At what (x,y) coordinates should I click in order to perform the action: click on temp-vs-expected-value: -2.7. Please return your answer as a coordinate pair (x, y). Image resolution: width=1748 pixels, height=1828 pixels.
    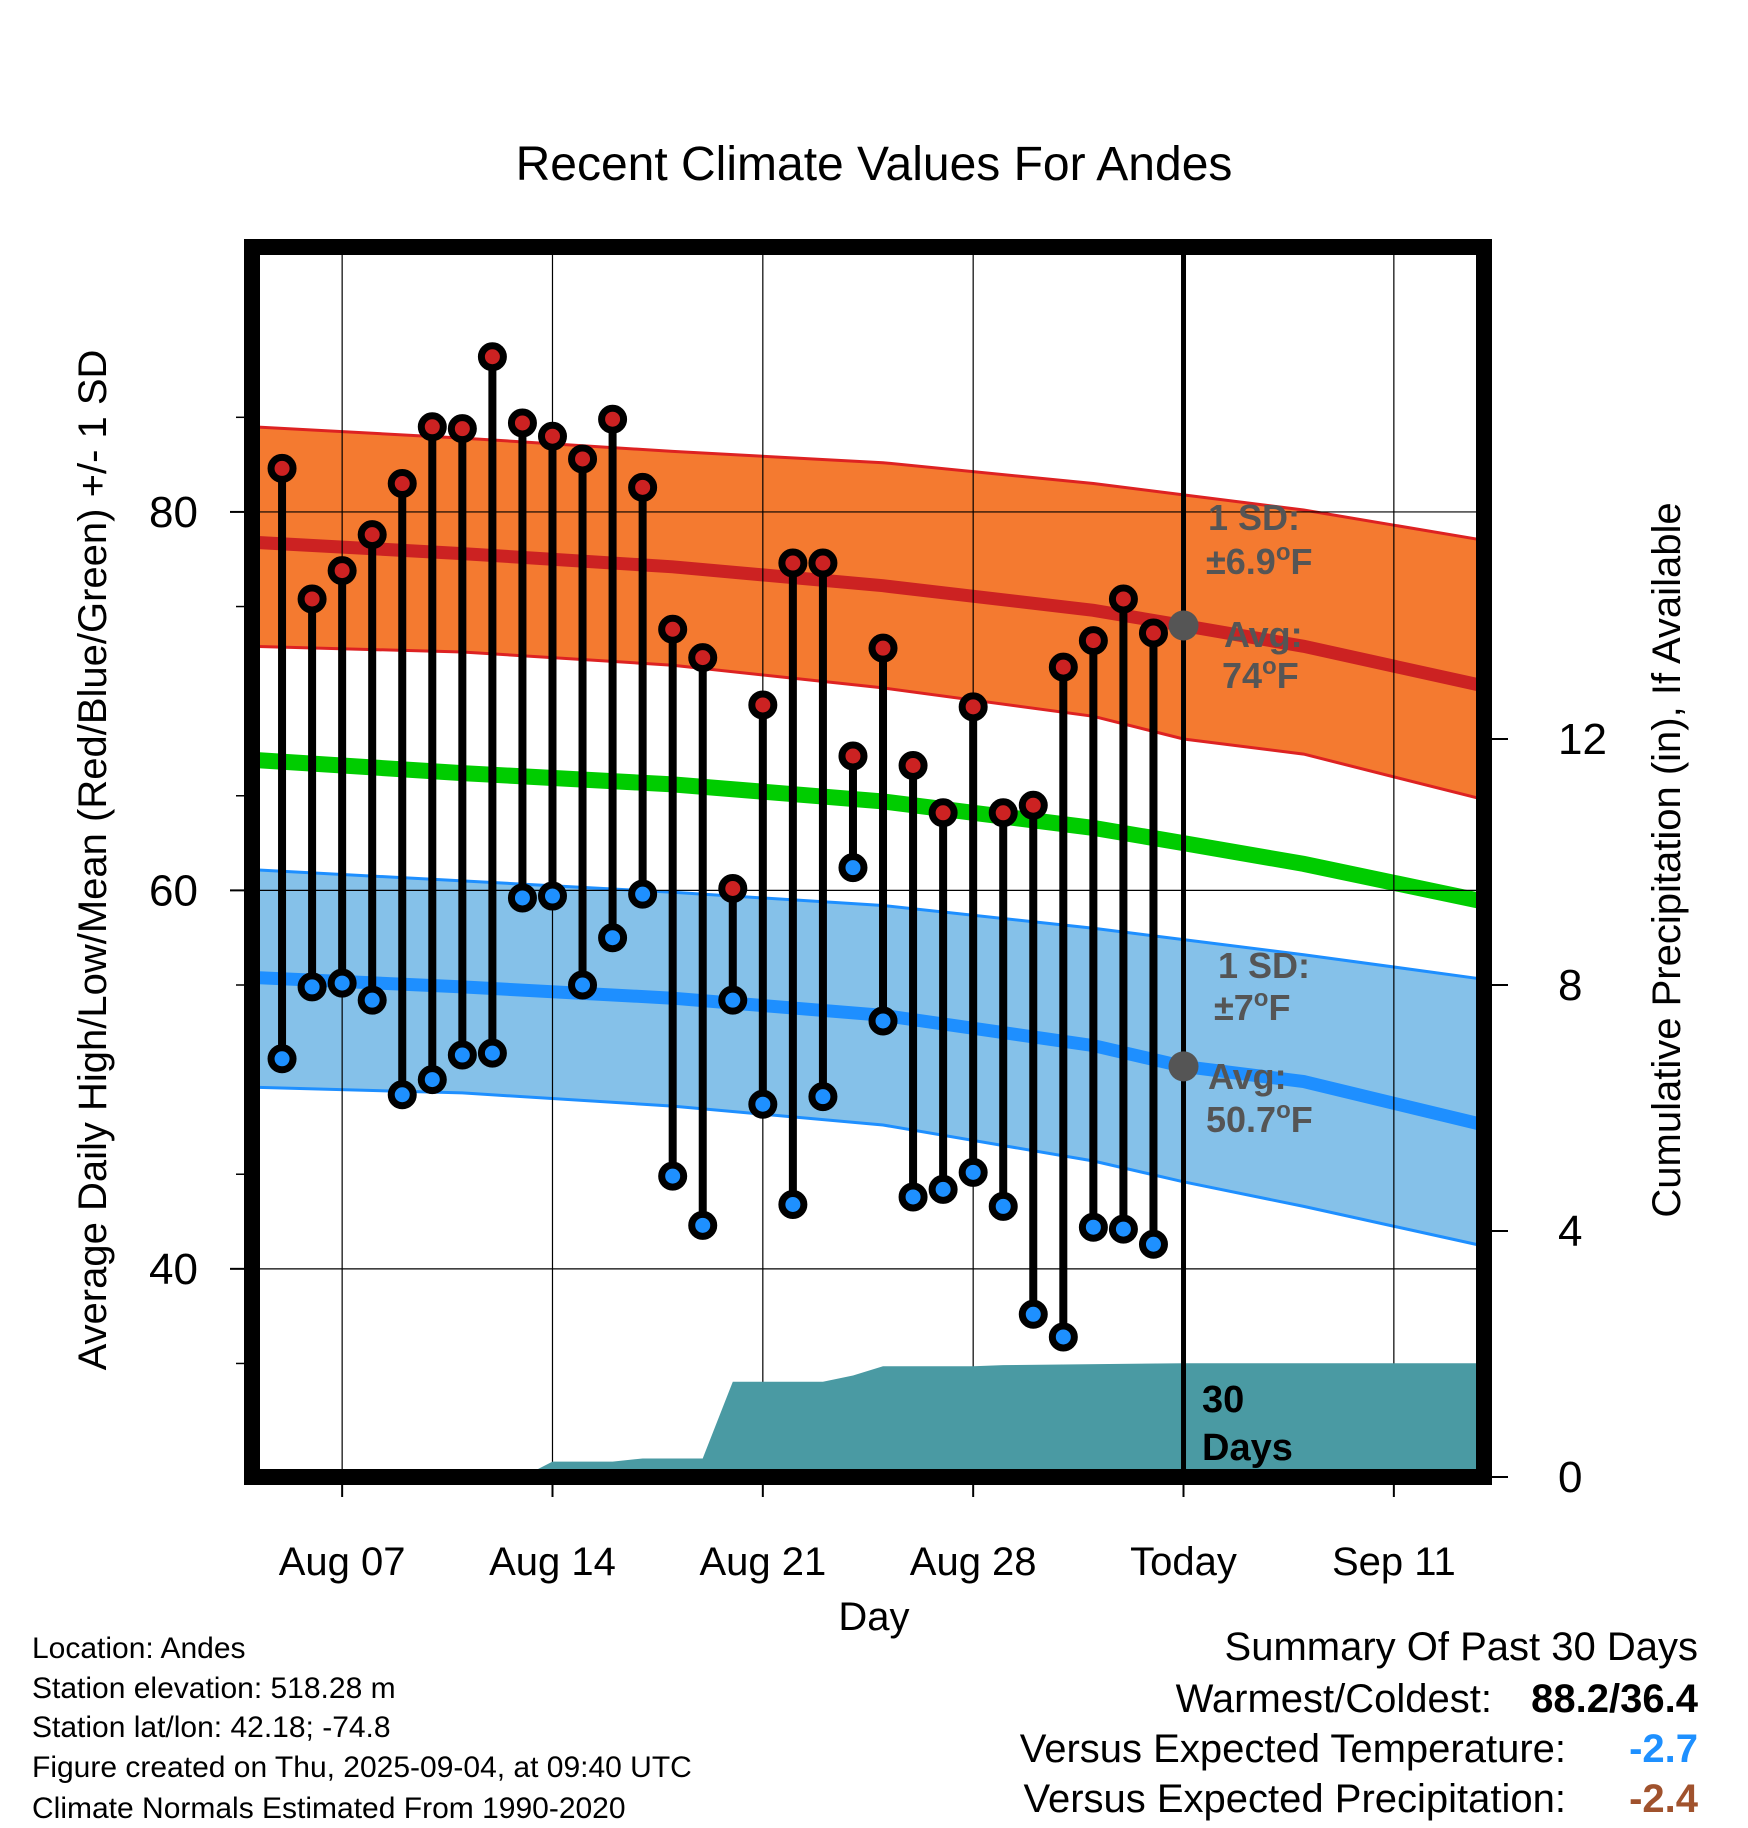
    Looking at the image, I should click on (1663, 1749).